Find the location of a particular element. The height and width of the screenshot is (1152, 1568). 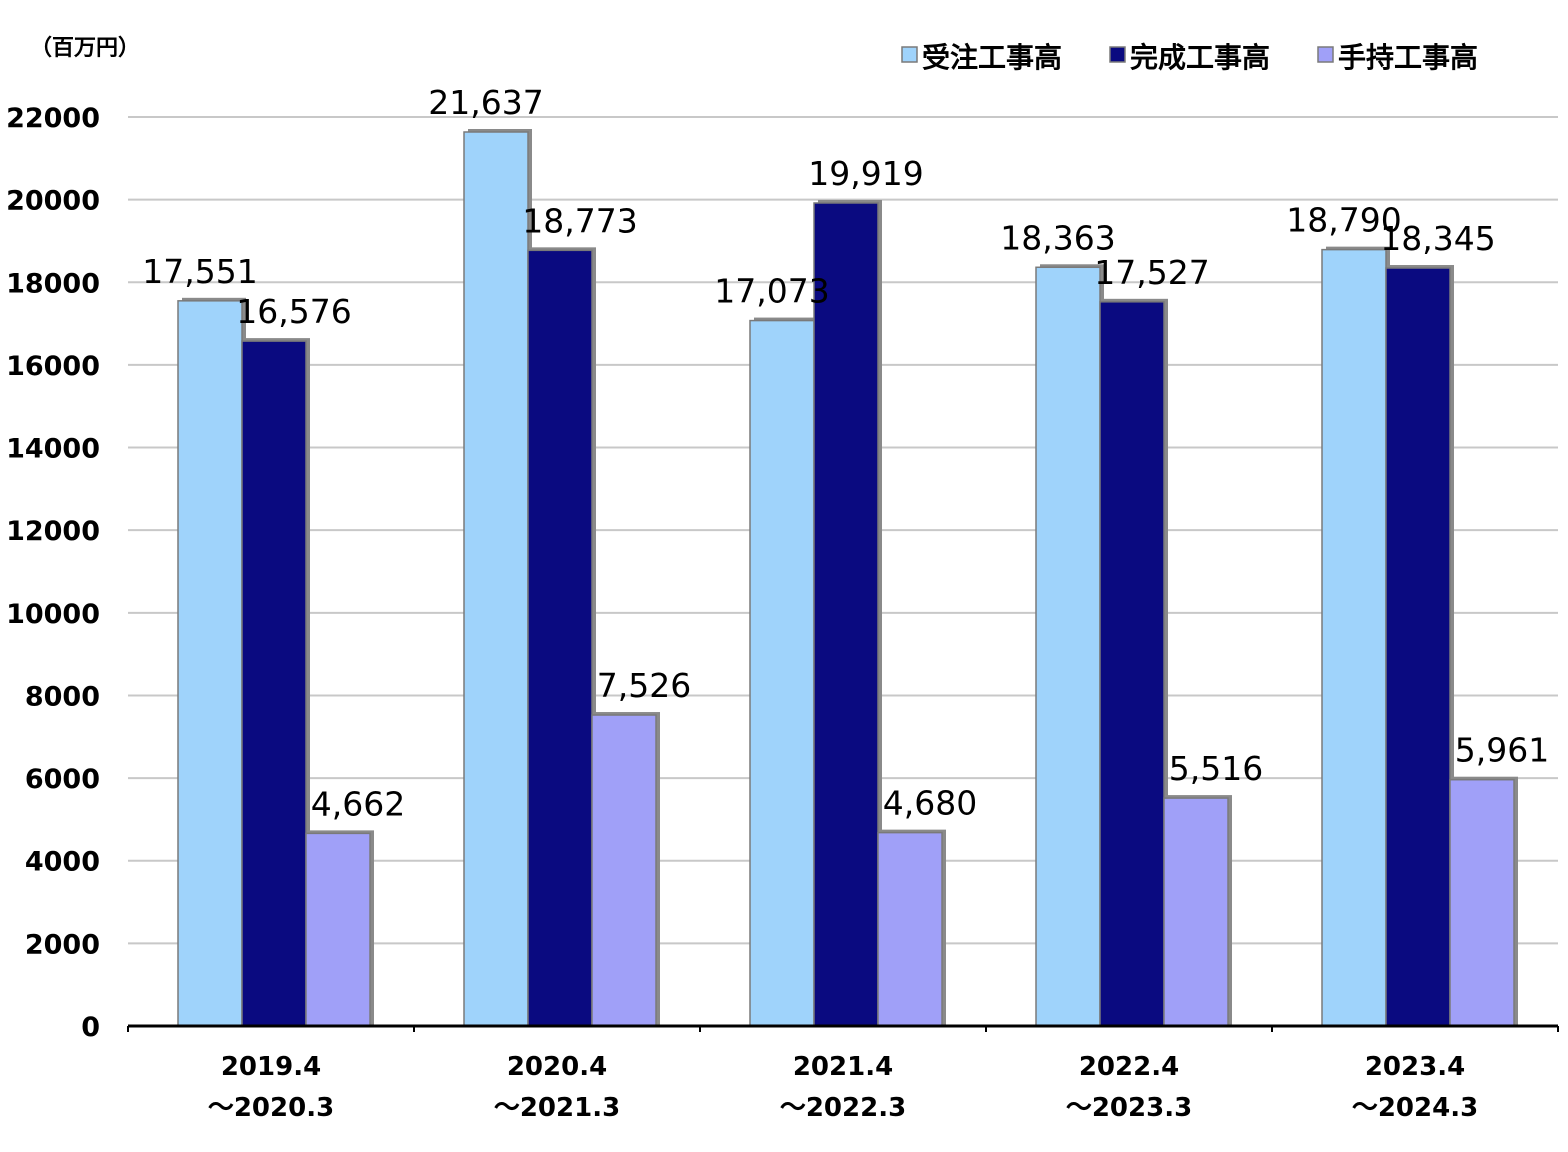

category-label: 2022.4 is located at coordinates (1129, 1067).